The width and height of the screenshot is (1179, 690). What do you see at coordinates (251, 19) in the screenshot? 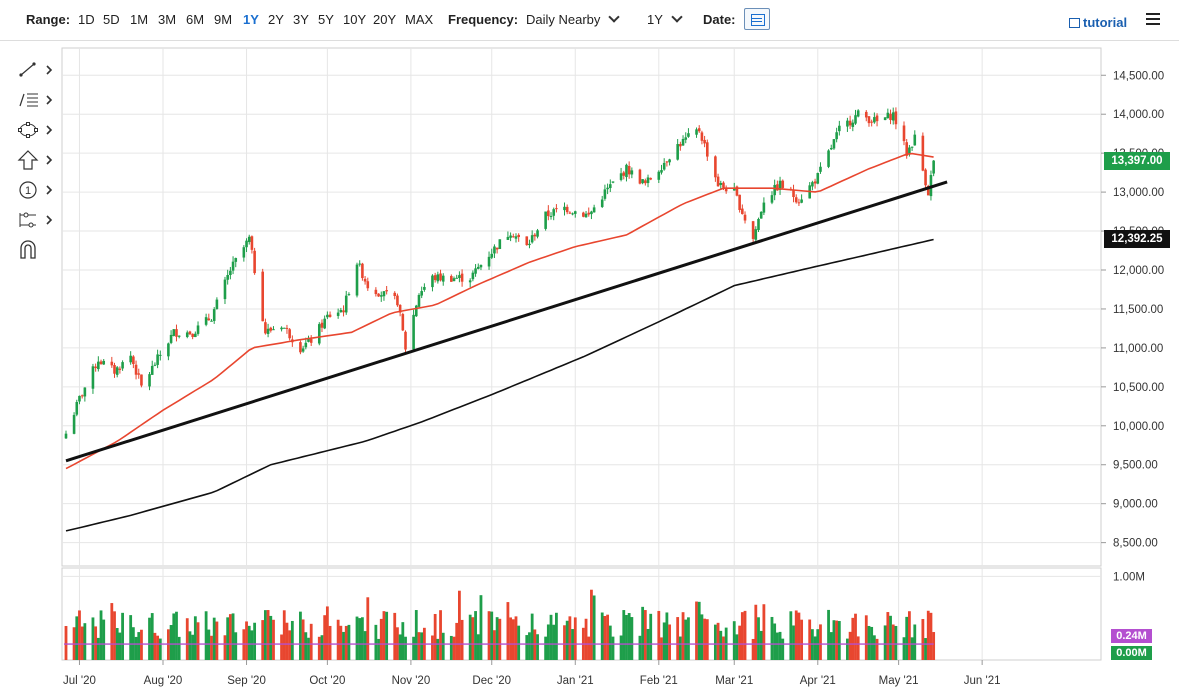
I see `range-1y: 1Y` at bounding box center [251, 19].